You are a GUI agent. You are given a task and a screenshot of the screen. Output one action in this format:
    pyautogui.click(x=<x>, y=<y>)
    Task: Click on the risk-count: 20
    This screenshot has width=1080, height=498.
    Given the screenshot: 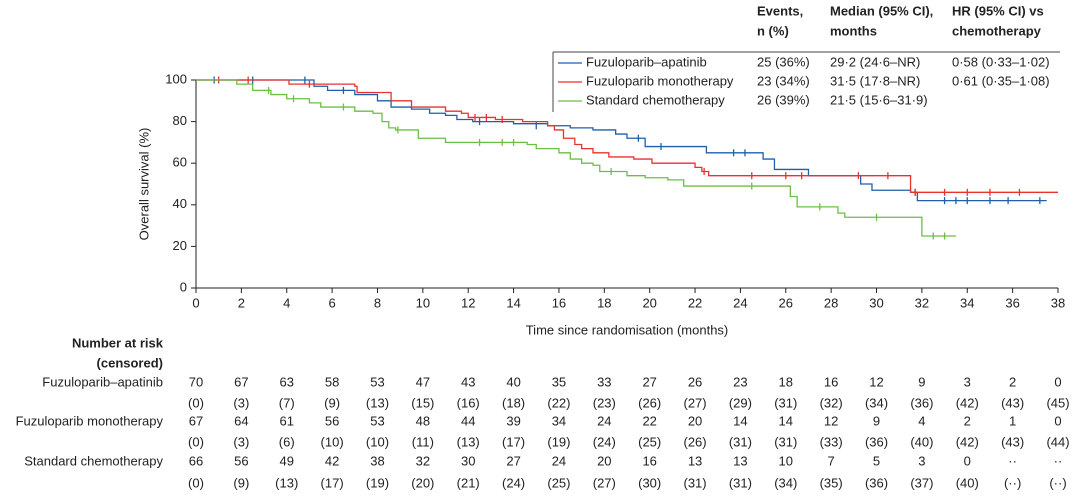 What is the action you would take?
    pyautogui.click(x=604, y=460)
    